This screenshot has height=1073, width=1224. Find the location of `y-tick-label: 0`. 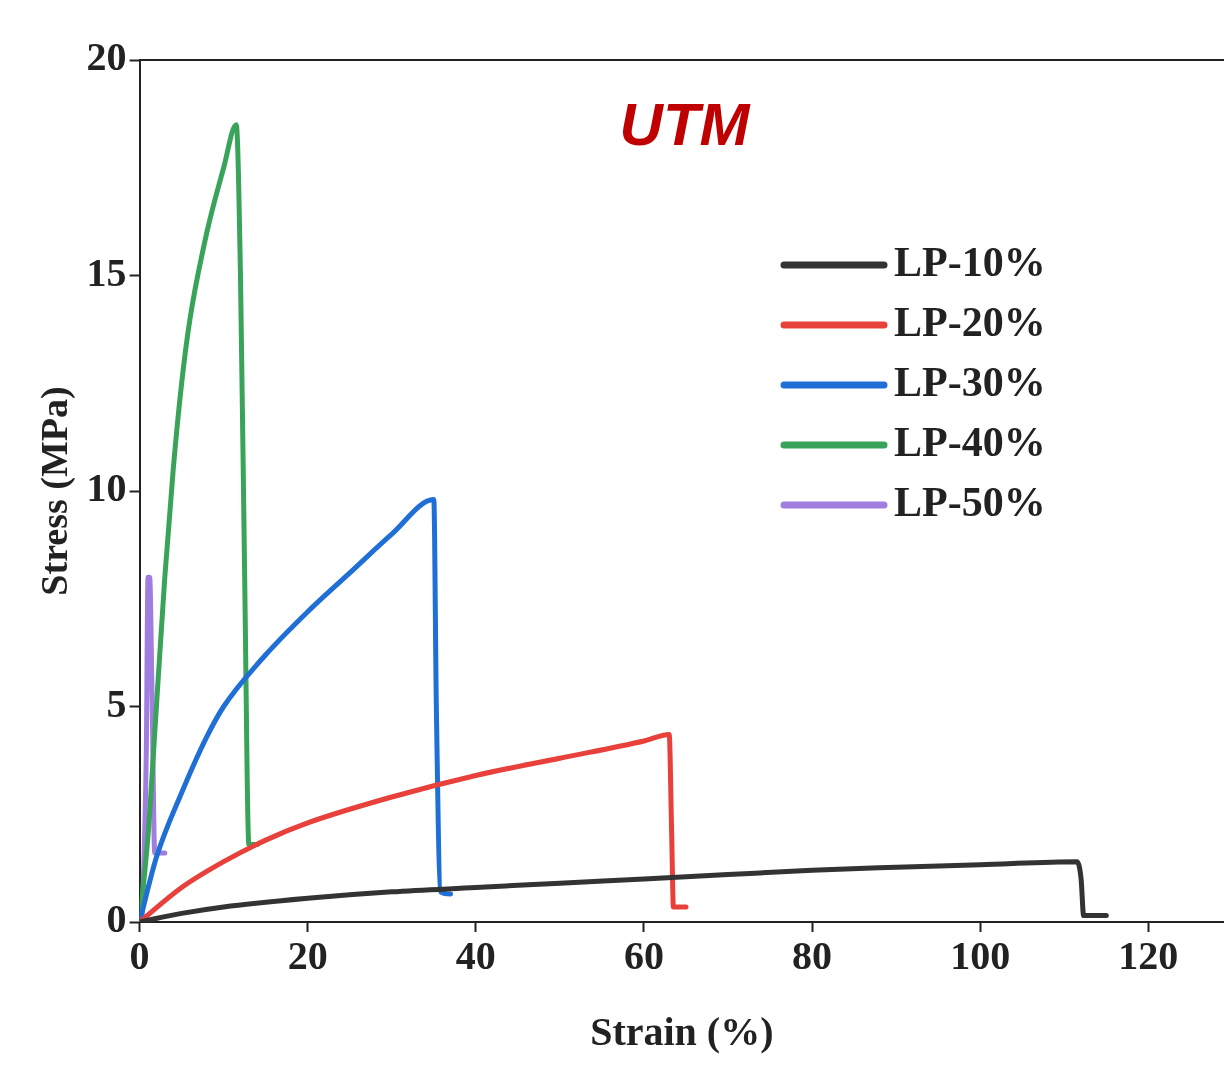

y-tick-label: 0 is located at coordinates (116, 919).